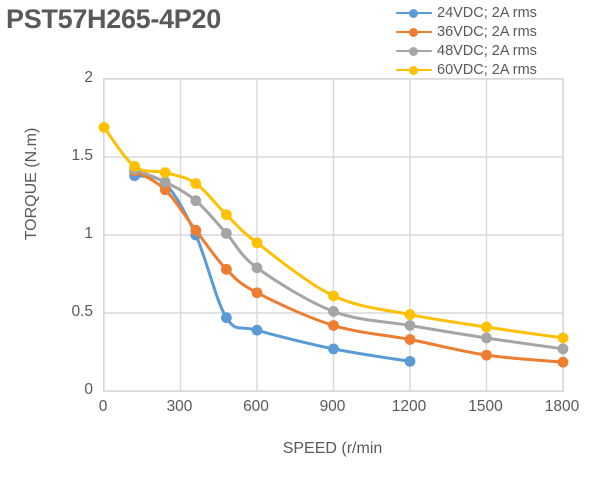 The height and width of the screenshot is (481, 603). What do you see at coordinates (88, 389) in the screenshot?
I see `y-axis-tick-label: 0` at bounding box center [88, 389].